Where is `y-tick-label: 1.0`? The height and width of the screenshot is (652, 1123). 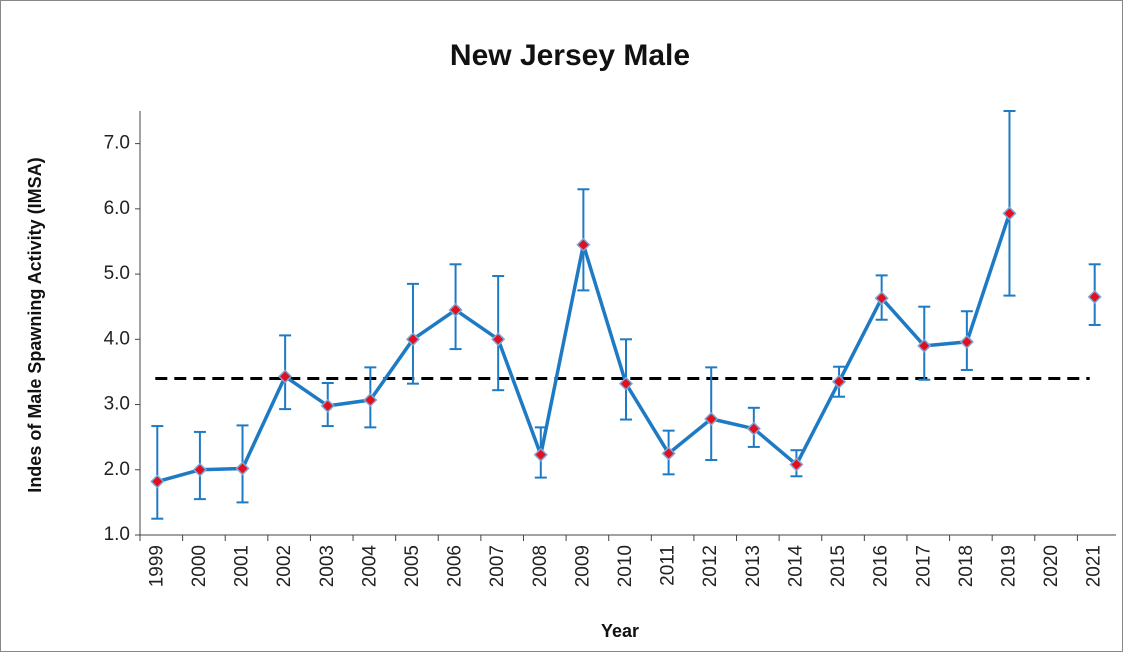
y-tick-label: 1.0 is located at coordinates (117, 534).